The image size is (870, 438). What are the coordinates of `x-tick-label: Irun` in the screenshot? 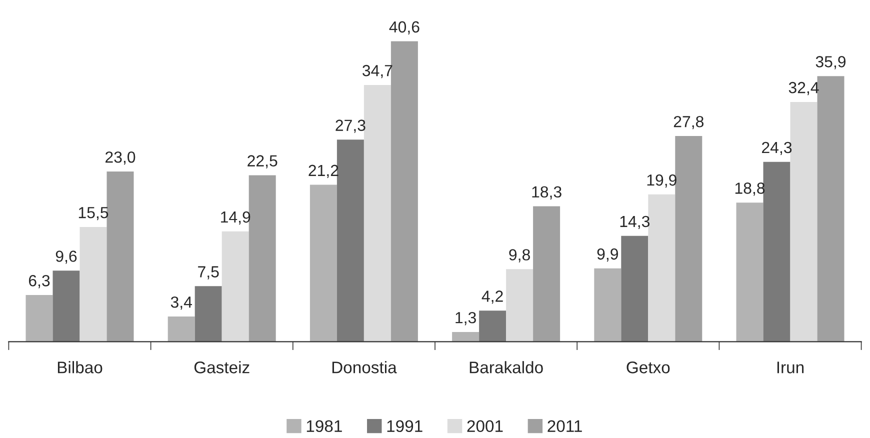 It's located at (790, 368).